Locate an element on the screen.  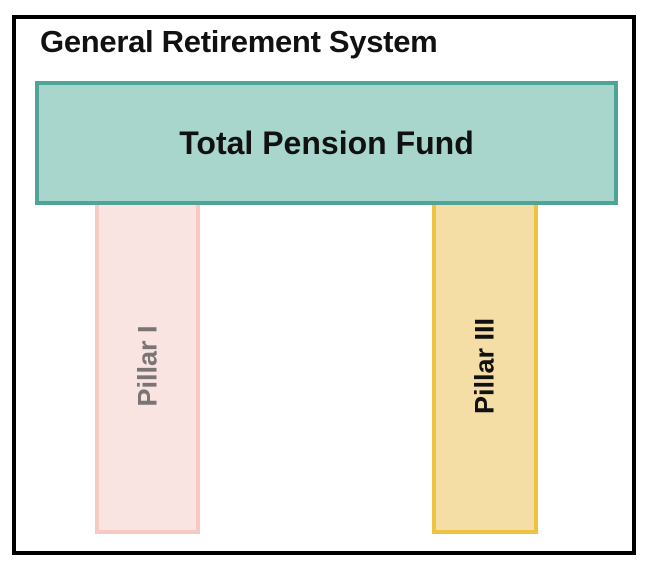
pillar-1-label: Pillar I is located at coordinates (147, 366).